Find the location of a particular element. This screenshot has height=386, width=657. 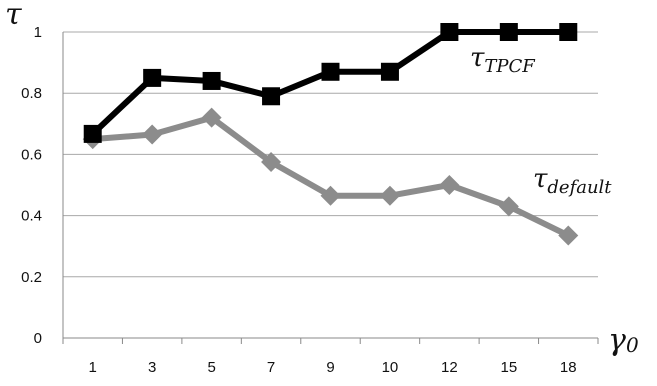

series-label-default-main: τ is located at coordinates (540, 179).